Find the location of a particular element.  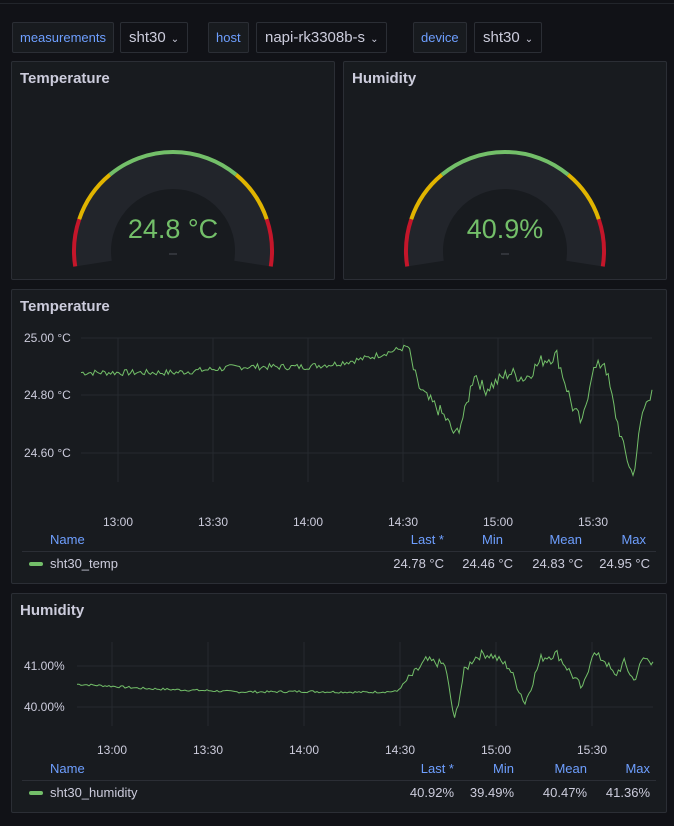

series-line-sht30-humidity is located at coordinates (365, 683).